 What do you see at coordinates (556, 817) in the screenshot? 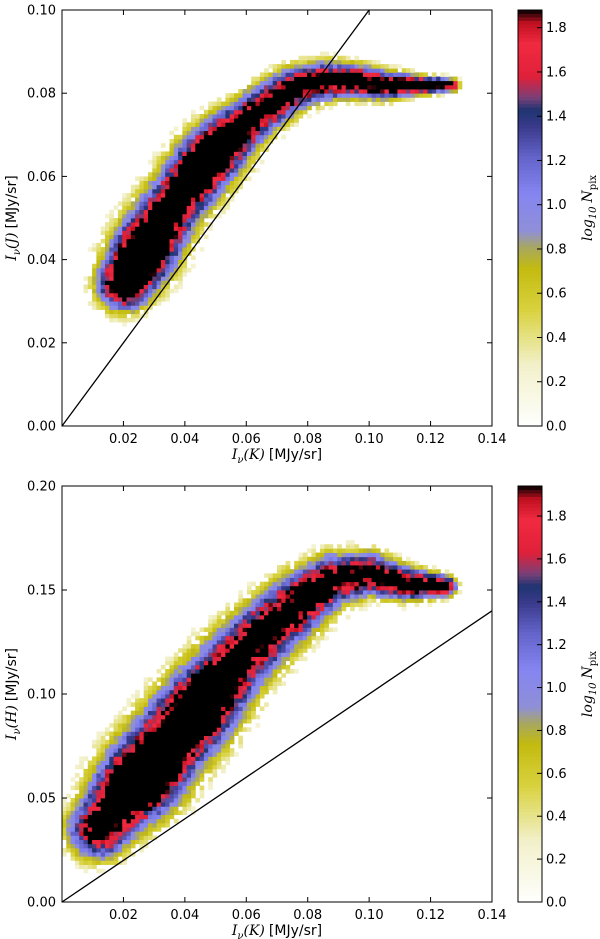
I see `colorbar-tick-label: 0.4` at bounding box center [556, 817].